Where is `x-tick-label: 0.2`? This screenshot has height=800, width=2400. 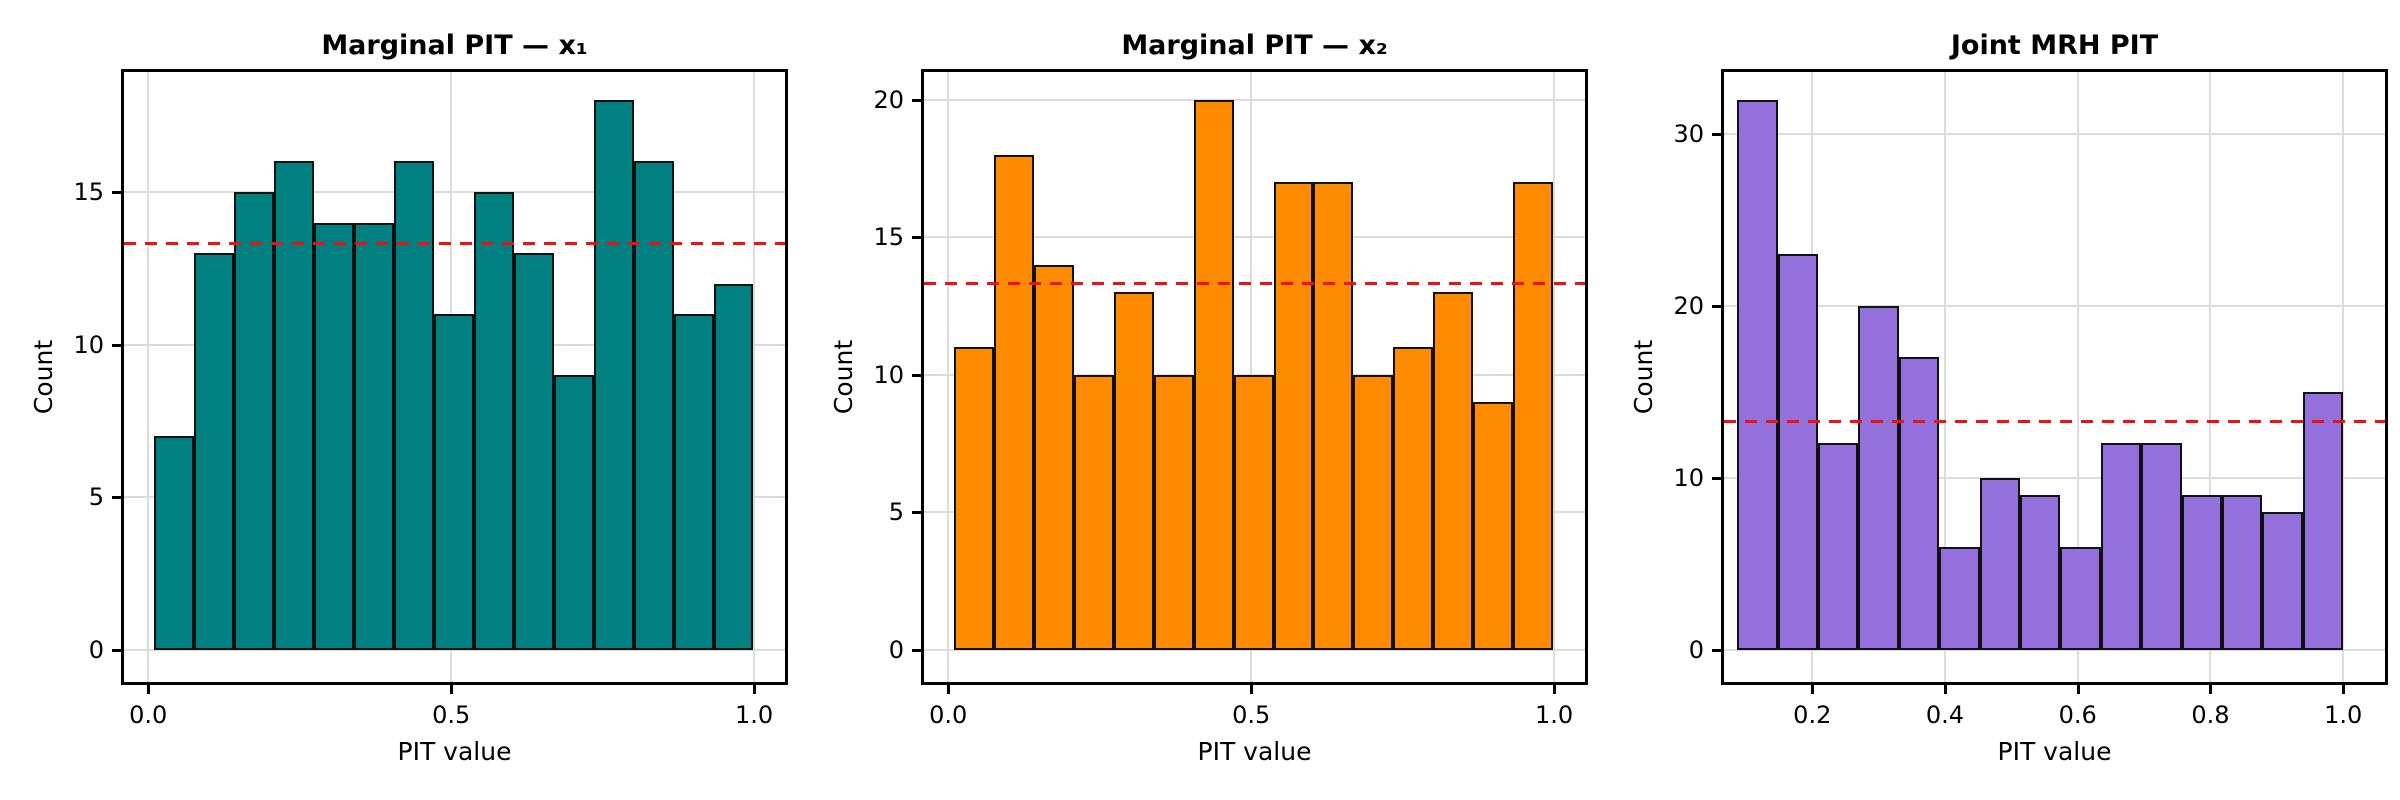 x-tick-label: 0.2 is located at coordinates (1812, 715).